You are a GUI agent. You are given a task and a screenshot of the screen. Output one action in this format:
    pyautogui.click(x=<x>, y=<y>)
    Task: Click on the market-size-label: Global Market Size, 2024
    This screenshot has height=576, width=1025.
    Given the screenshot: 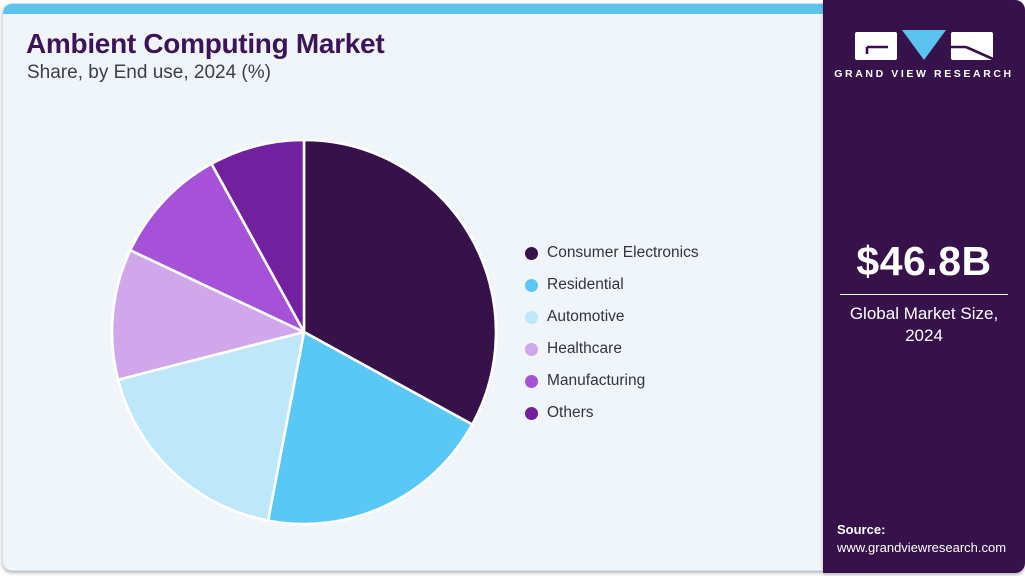 What is the action you would take?
    pyautogui.click(x=924, y=324)
    